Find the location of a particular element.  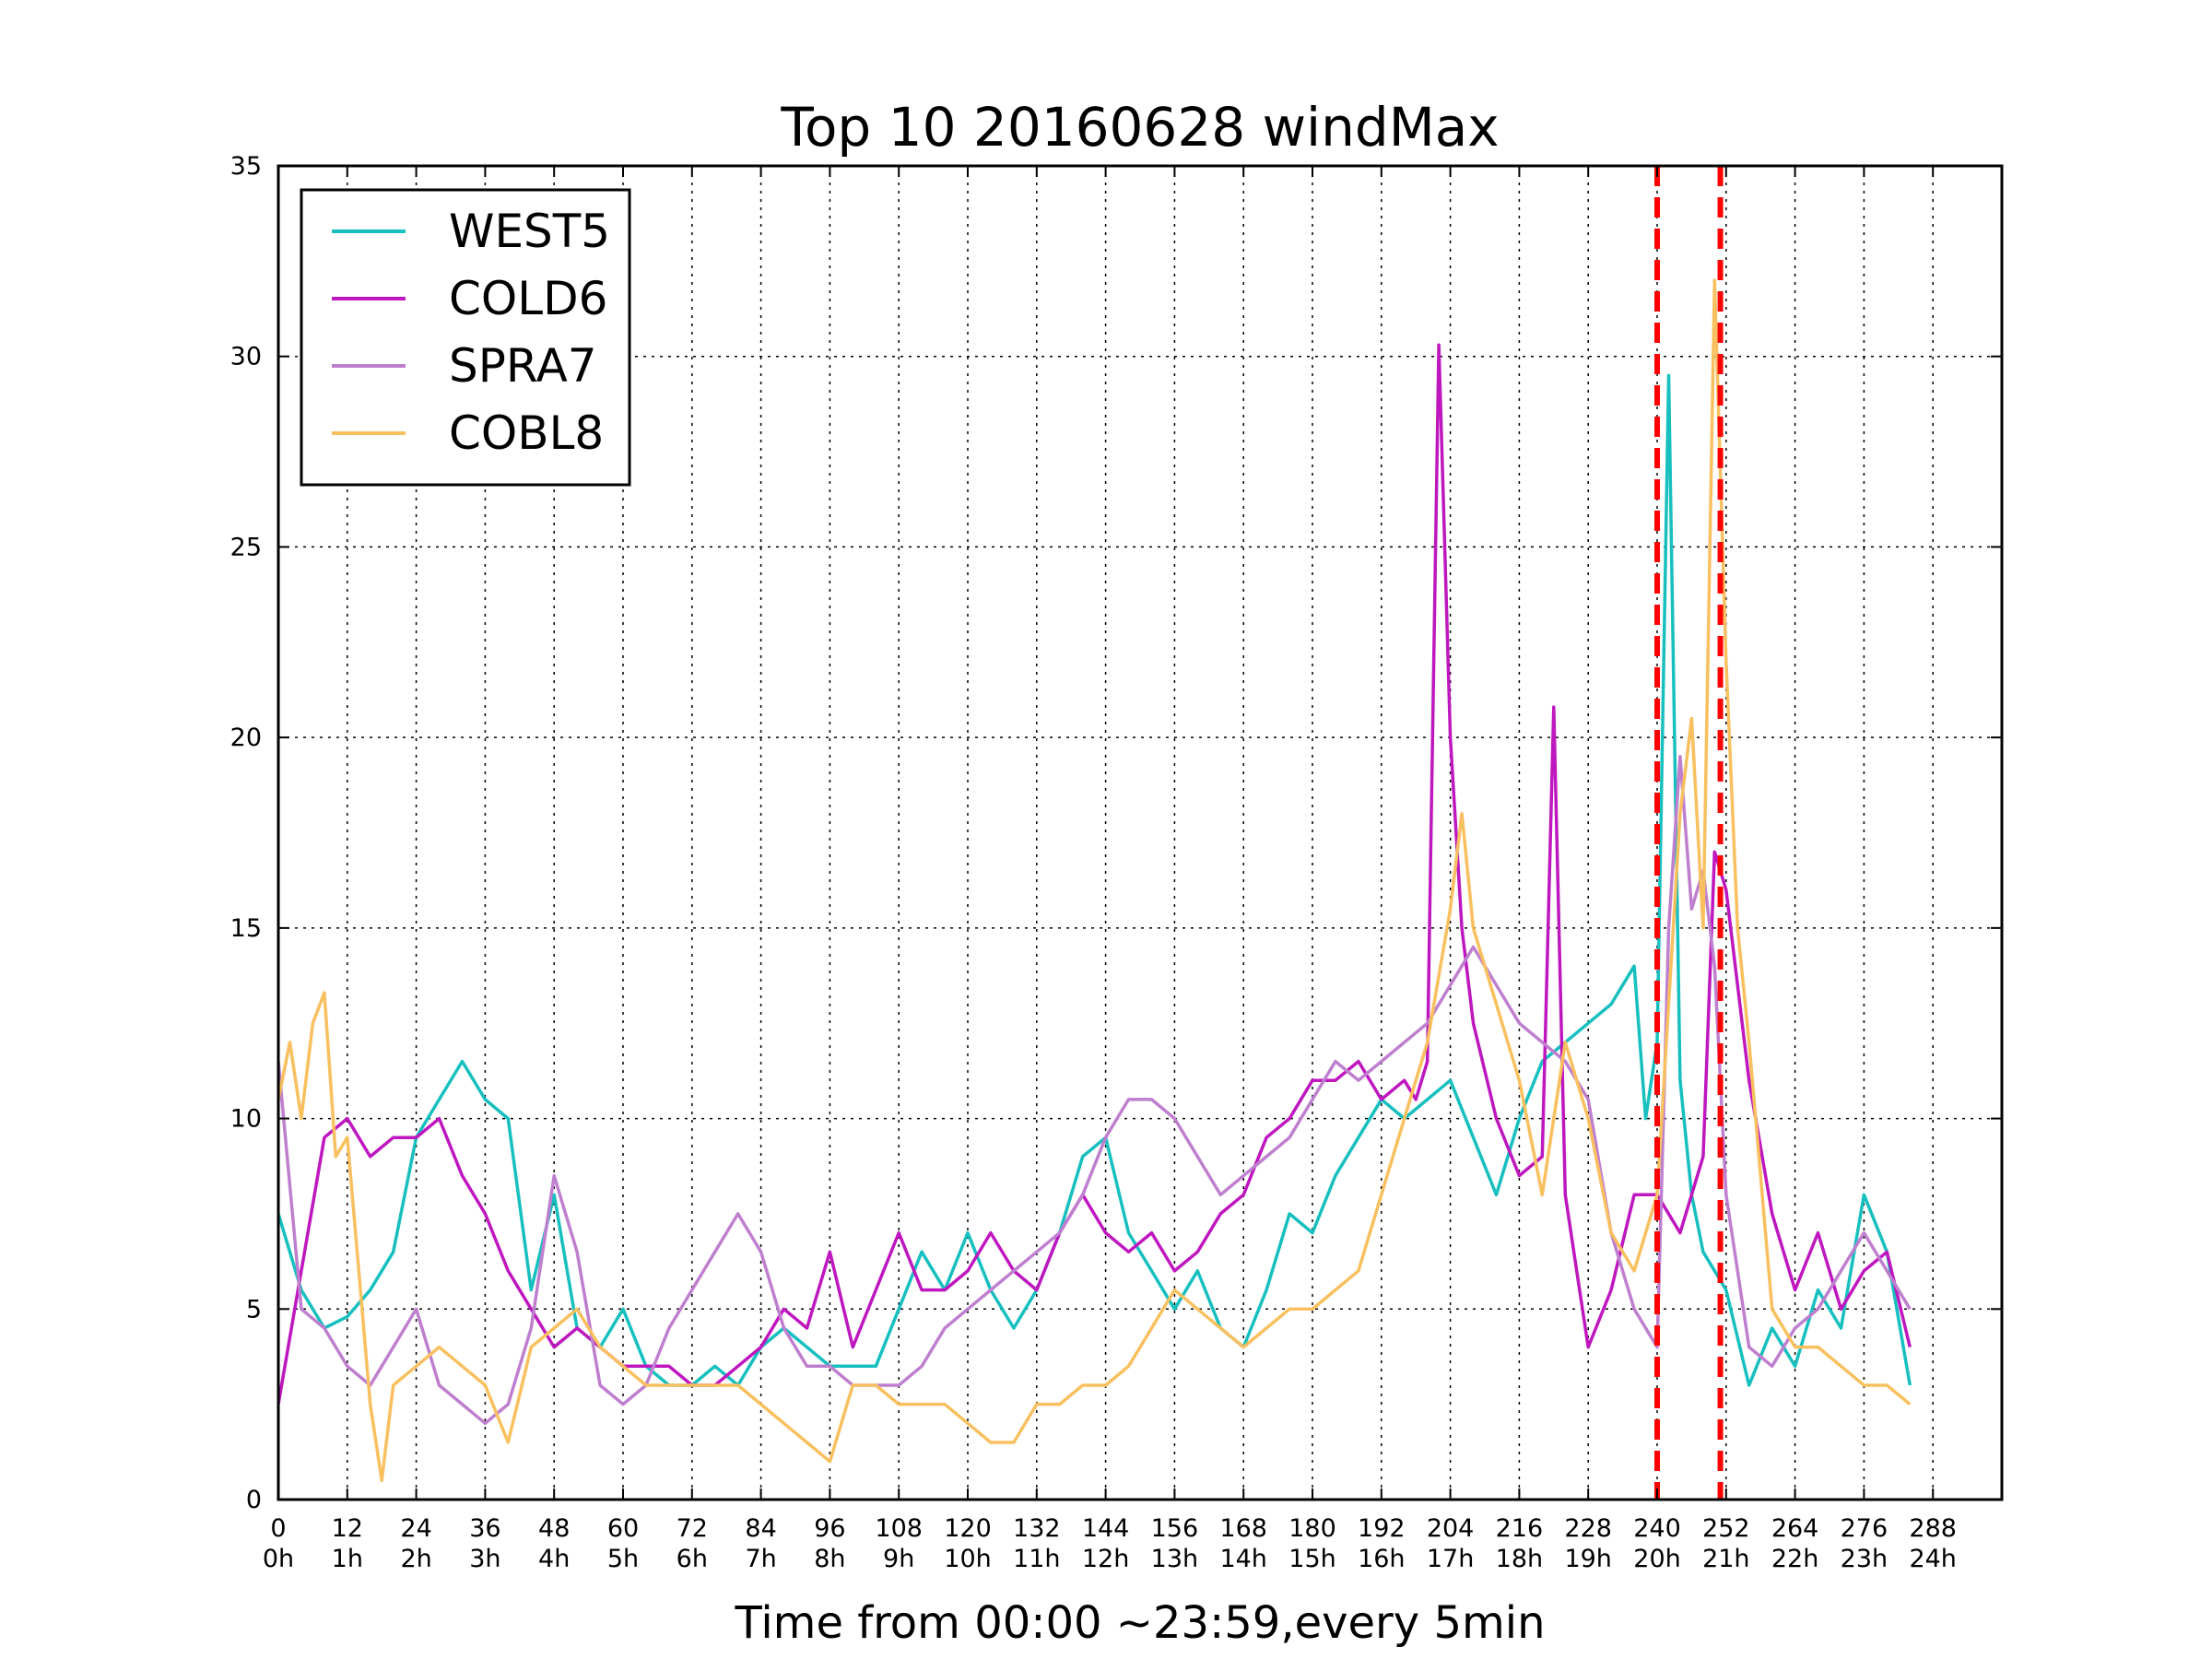

legend-box is located at coordinates (465, 337).